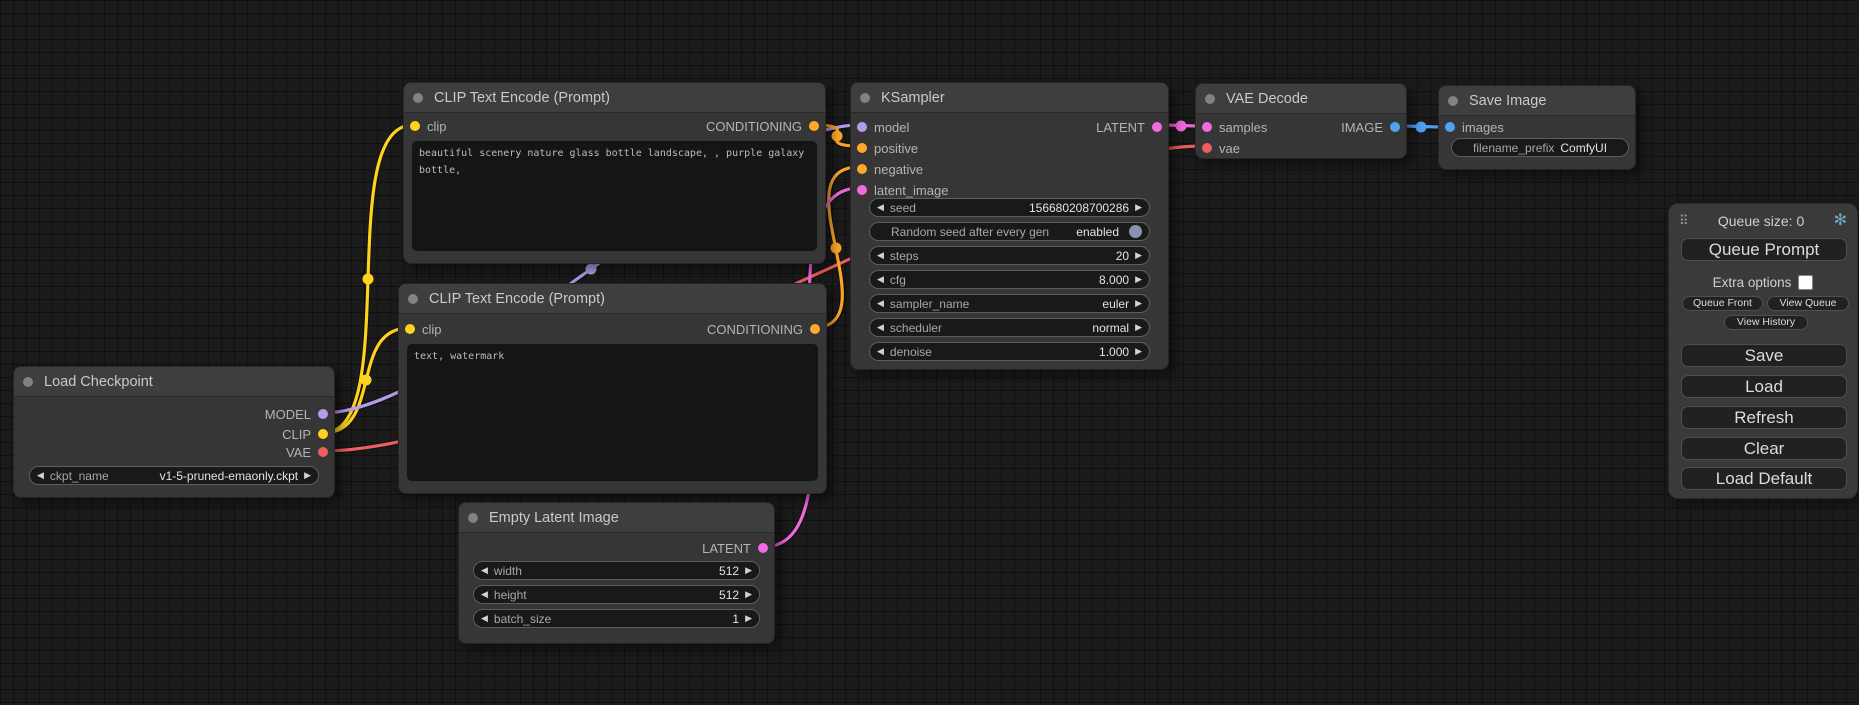  Describe the element at coordinates (616, 594) in the screenshot. I see `height-widget: ◀ height 512 ▶` at that location.